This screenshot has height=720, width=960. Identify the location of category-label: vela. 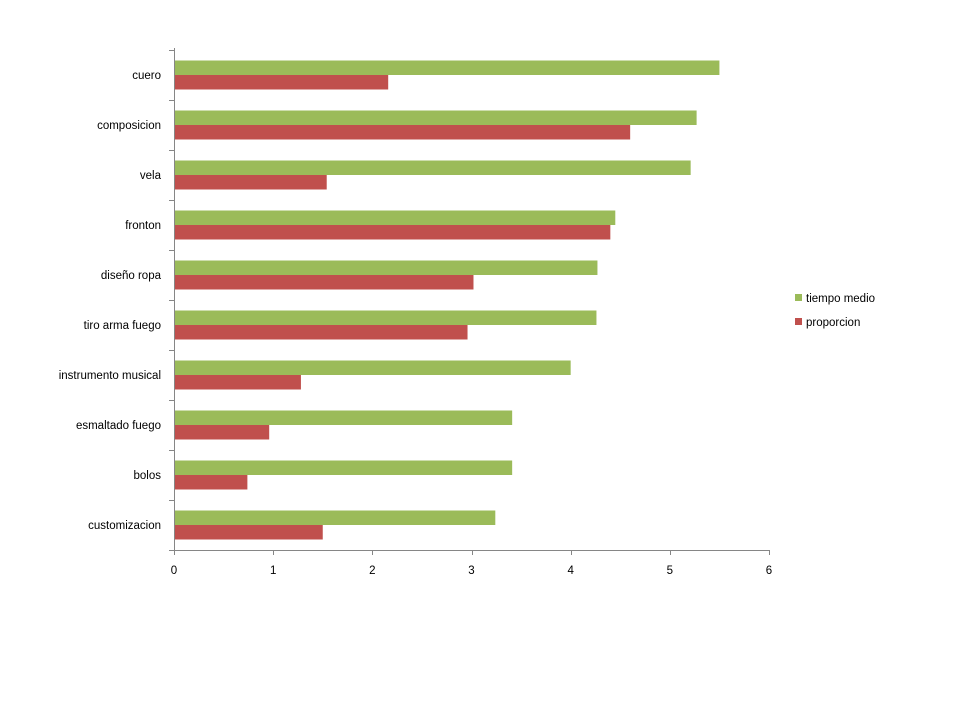
(151, 176).